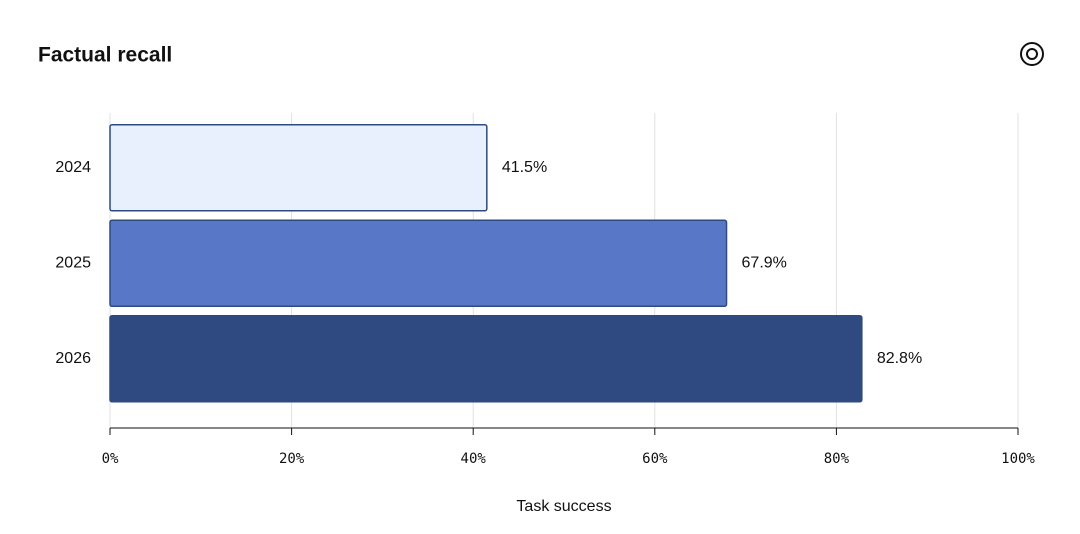  Describe the element at coordinates (899, 358) in the screenshot. I see `value-label: 82.8%` at that location.